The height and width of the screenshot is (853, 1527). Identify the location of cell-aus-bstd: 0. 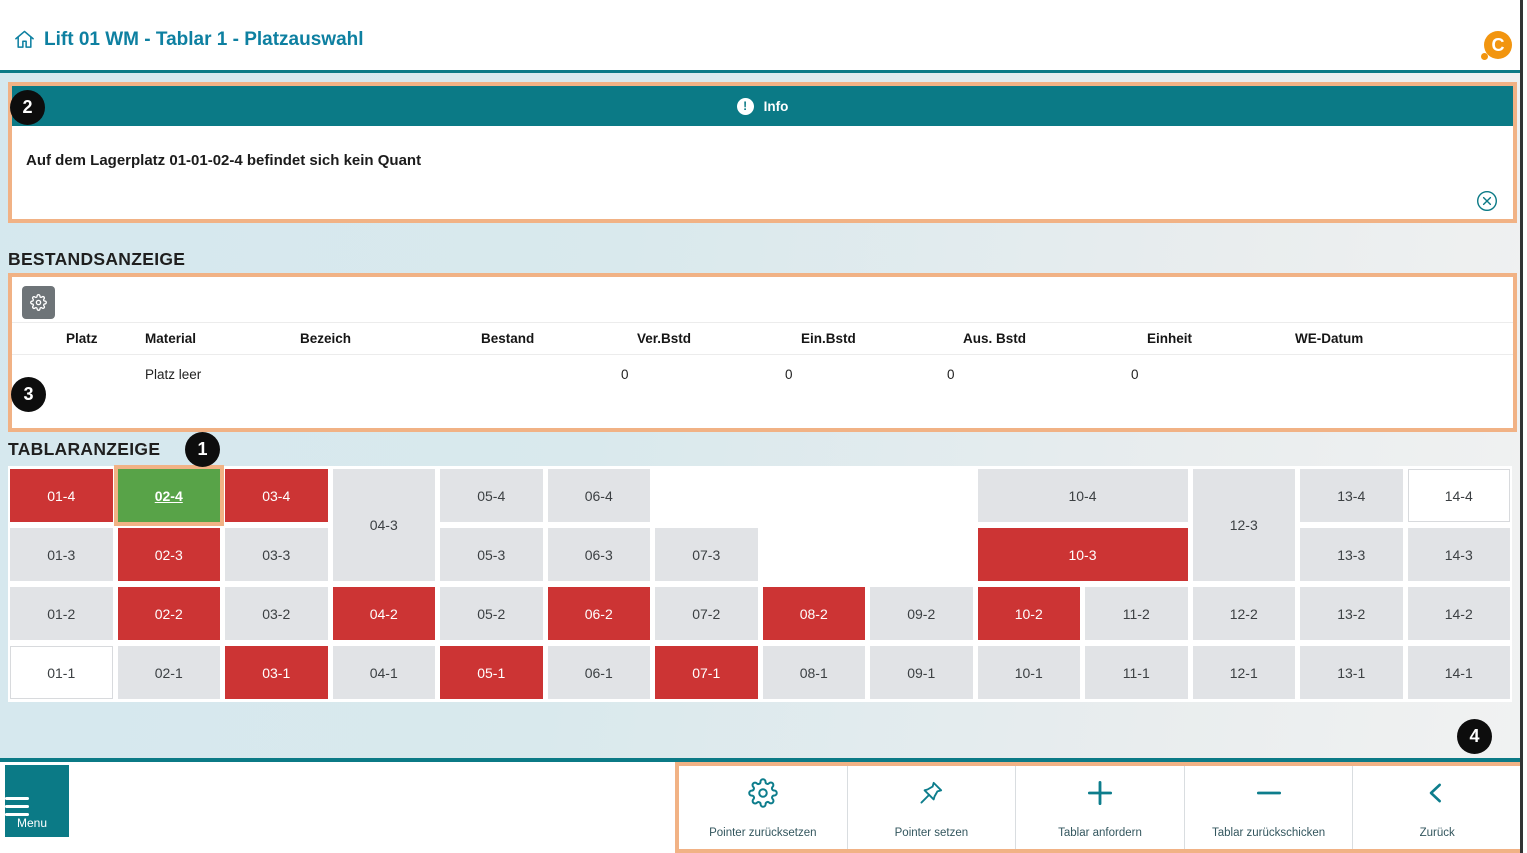
(951, 374).